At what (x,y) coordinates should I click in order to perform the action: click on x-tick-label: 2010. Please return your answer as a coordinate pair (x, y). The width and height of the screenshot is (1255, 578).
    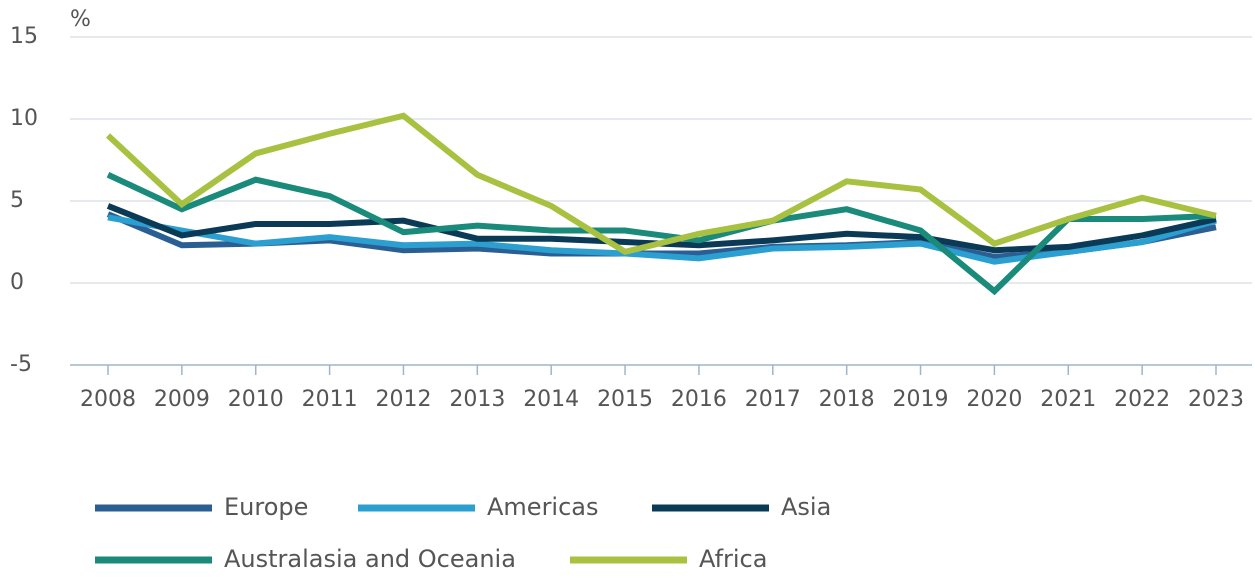
    Looking at the image, I should click on (256, 399).